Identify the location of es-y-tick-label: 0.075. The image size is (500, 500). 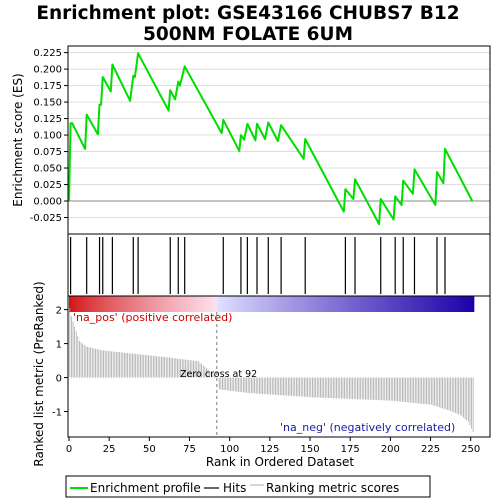
(47, 152).